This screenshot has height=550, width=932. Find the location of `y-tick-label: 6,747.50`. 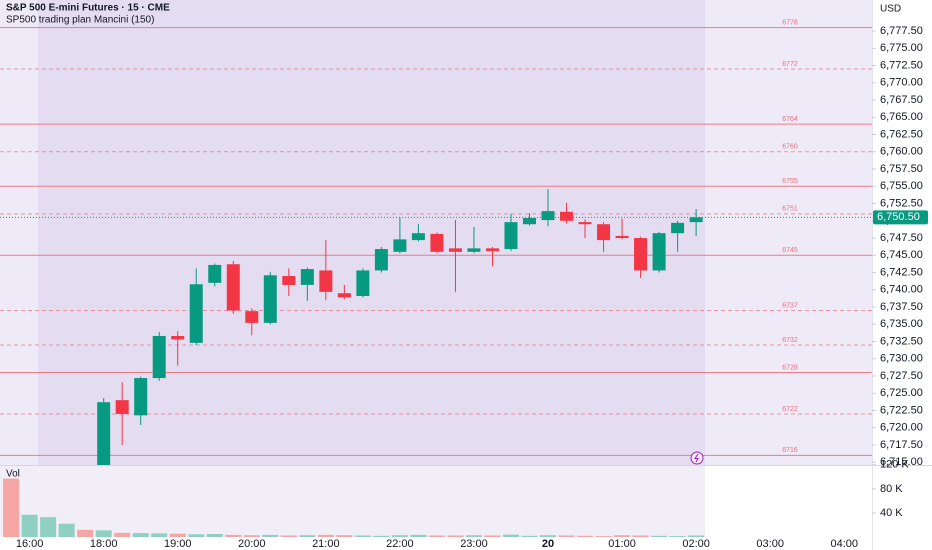

y-tick-label: 6,747.50 is located at coordinates (901, 238).